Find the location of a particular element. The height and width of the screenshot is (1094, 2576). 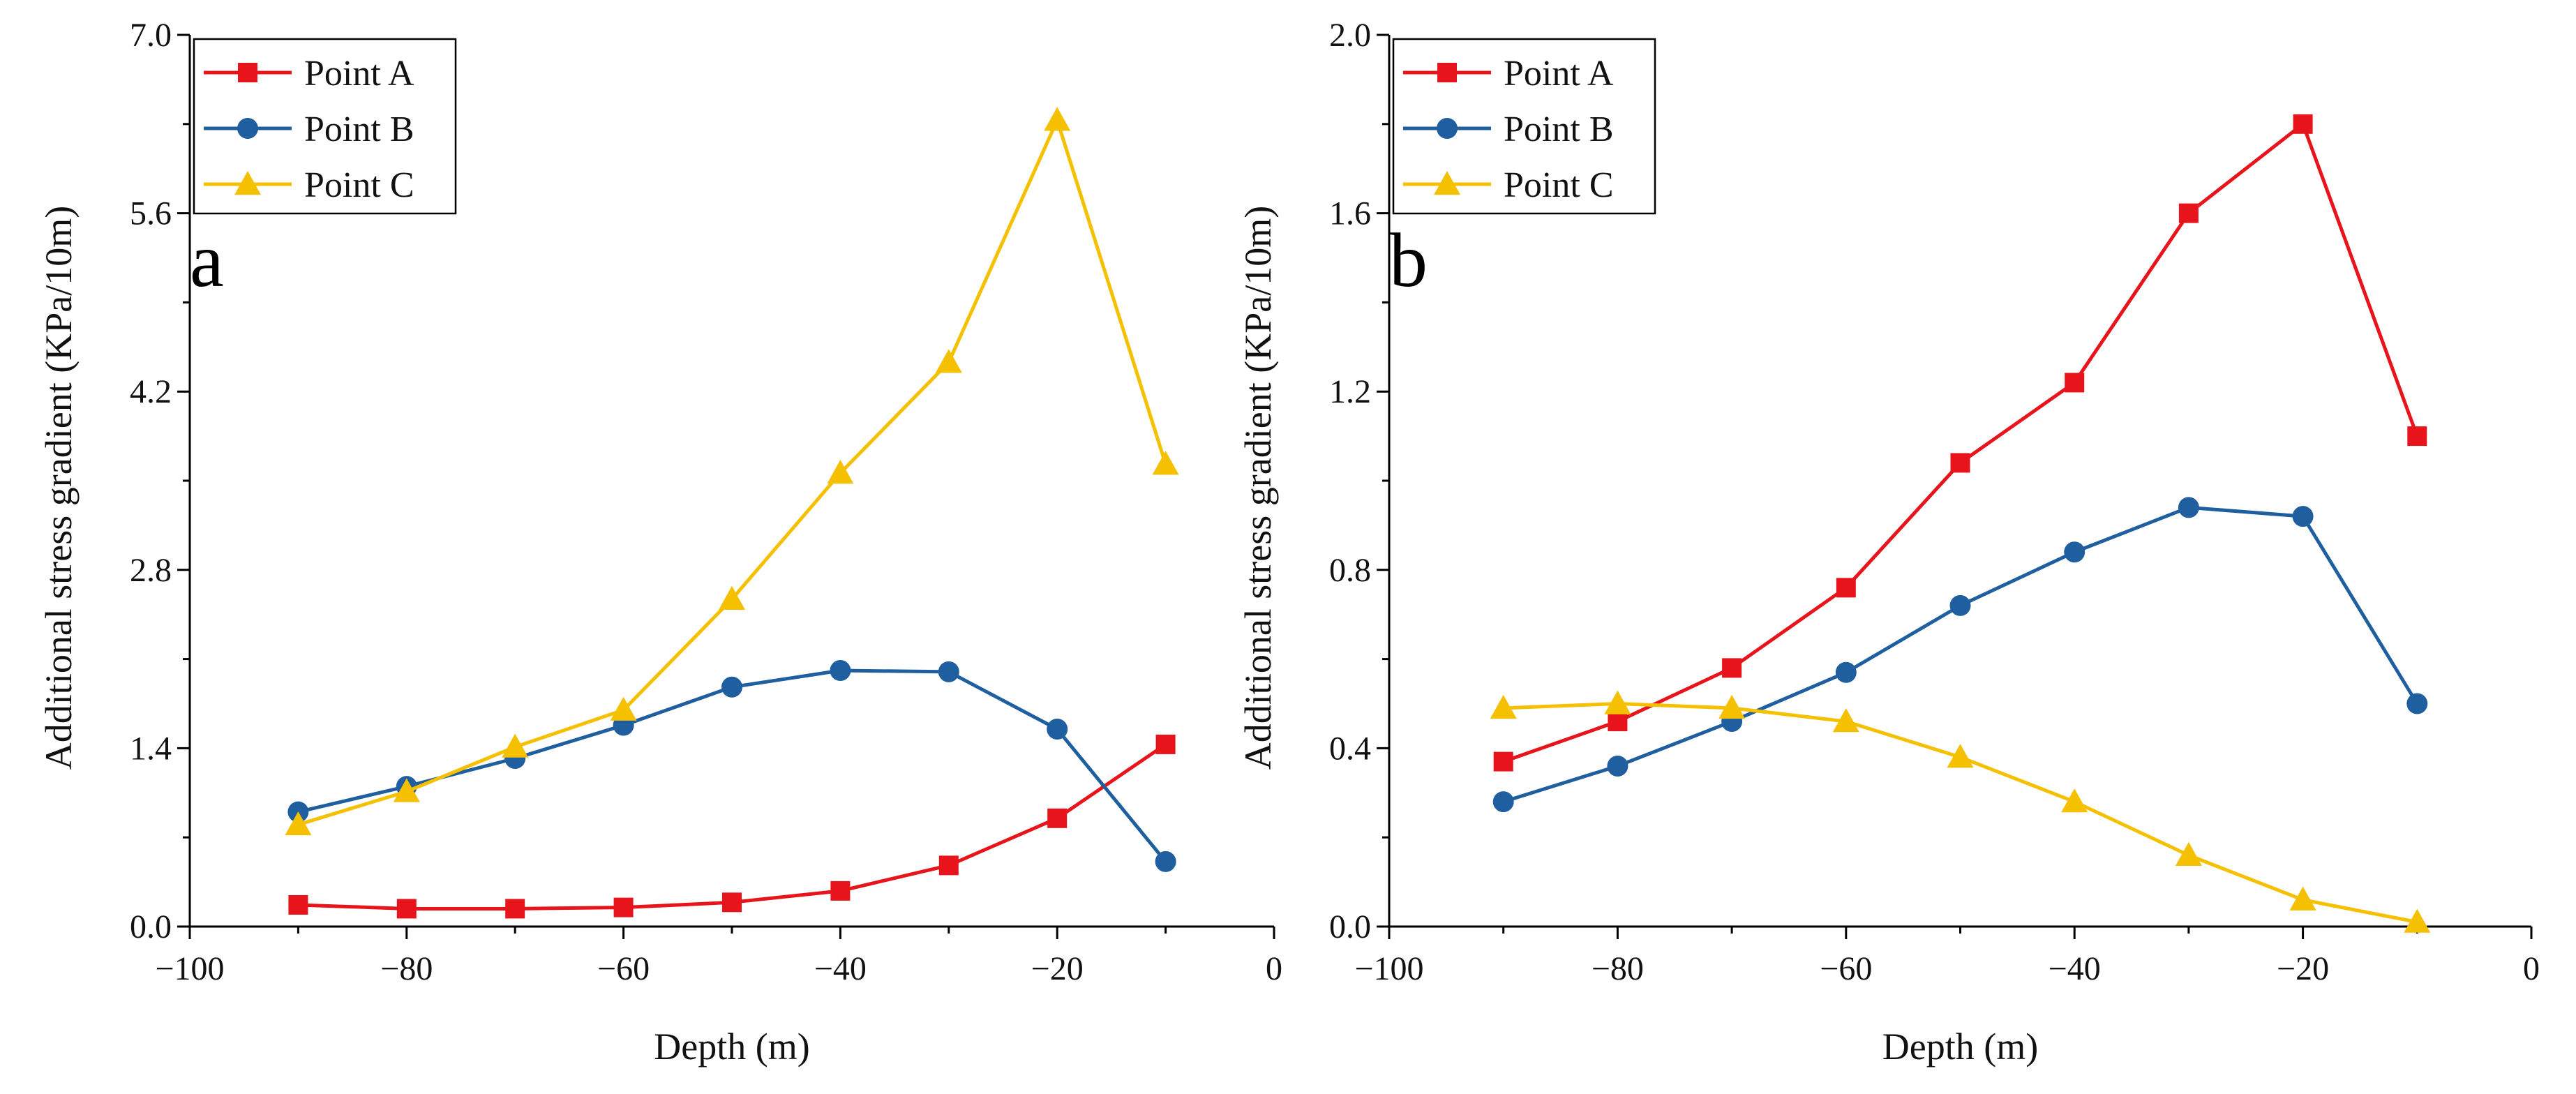

panel-label: a is located at coordinates (207, 260).